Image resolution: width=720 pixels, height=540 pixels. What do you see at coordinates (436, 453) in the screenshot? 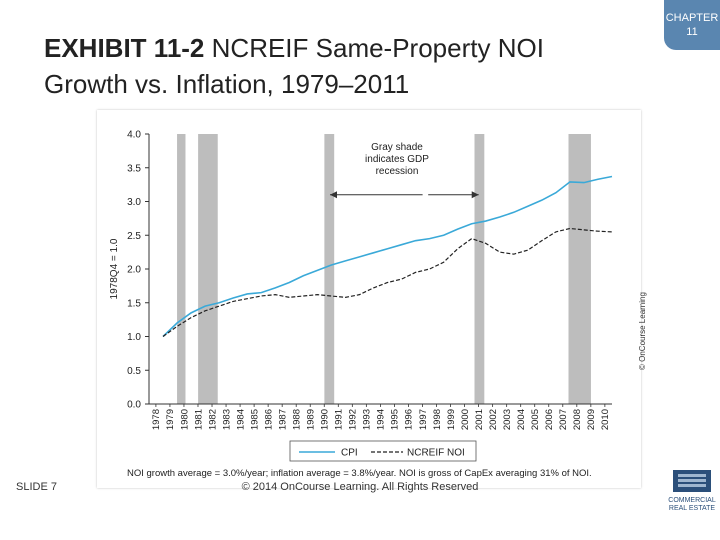
I see `legend-label-noi: NCREIF NOI` at bounding box center [436, 453].